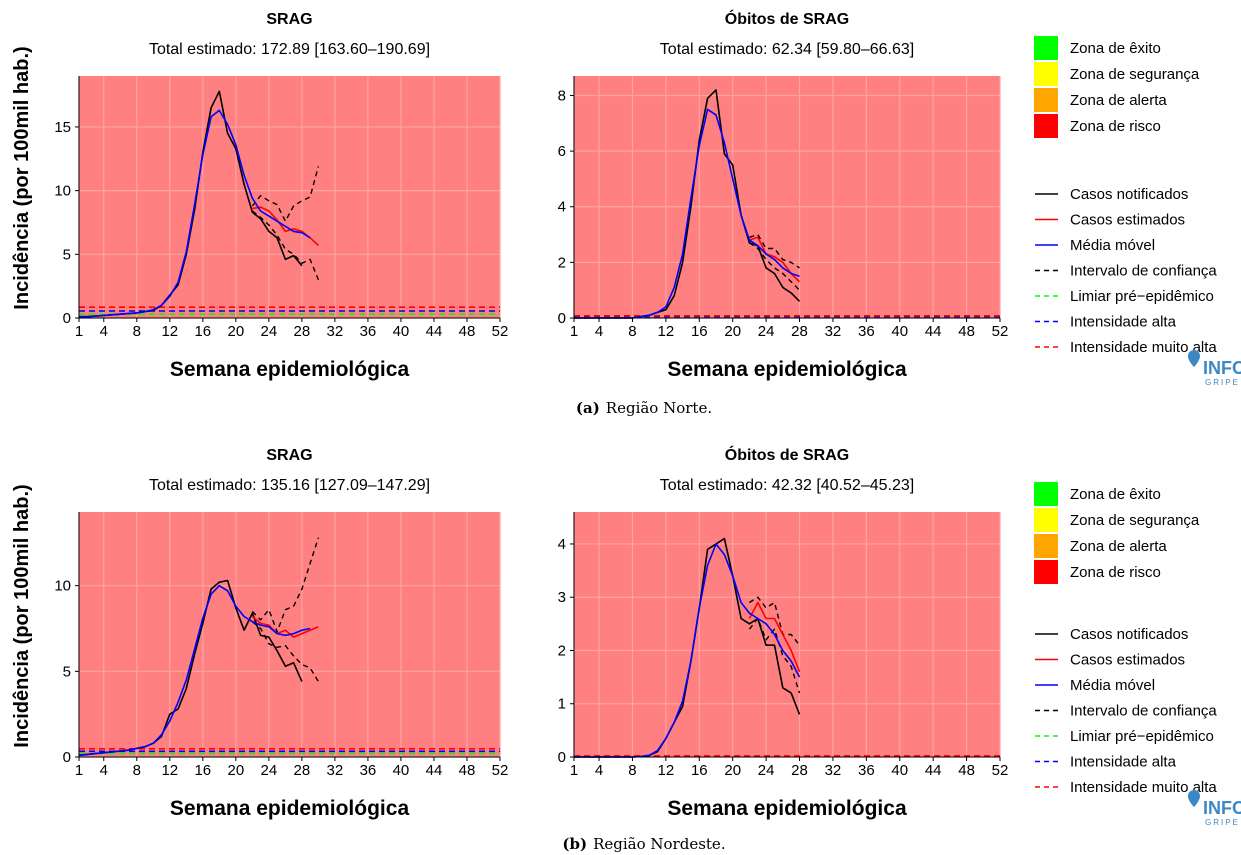 The width and height of the screenshot is (1241, 855). I want to click on legend-zone-label: Zona de êxito, so click(1115, 494).